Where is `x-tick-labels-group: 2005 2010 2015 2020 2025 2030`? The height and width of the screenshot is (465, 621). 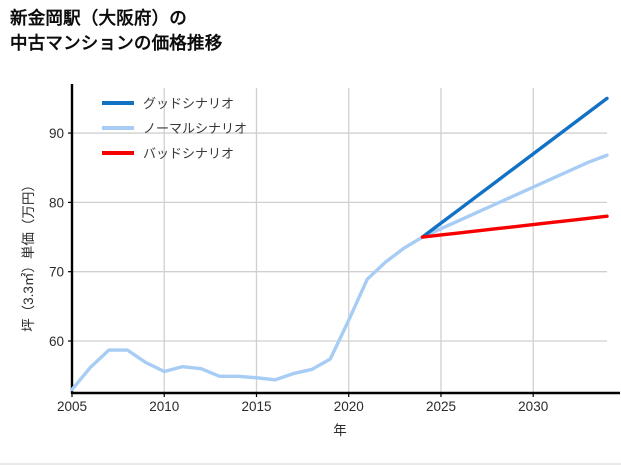 x-tick-labels-group: 2005 2010 2015 2020 2025 2030 is located at coordinates (302, 406).